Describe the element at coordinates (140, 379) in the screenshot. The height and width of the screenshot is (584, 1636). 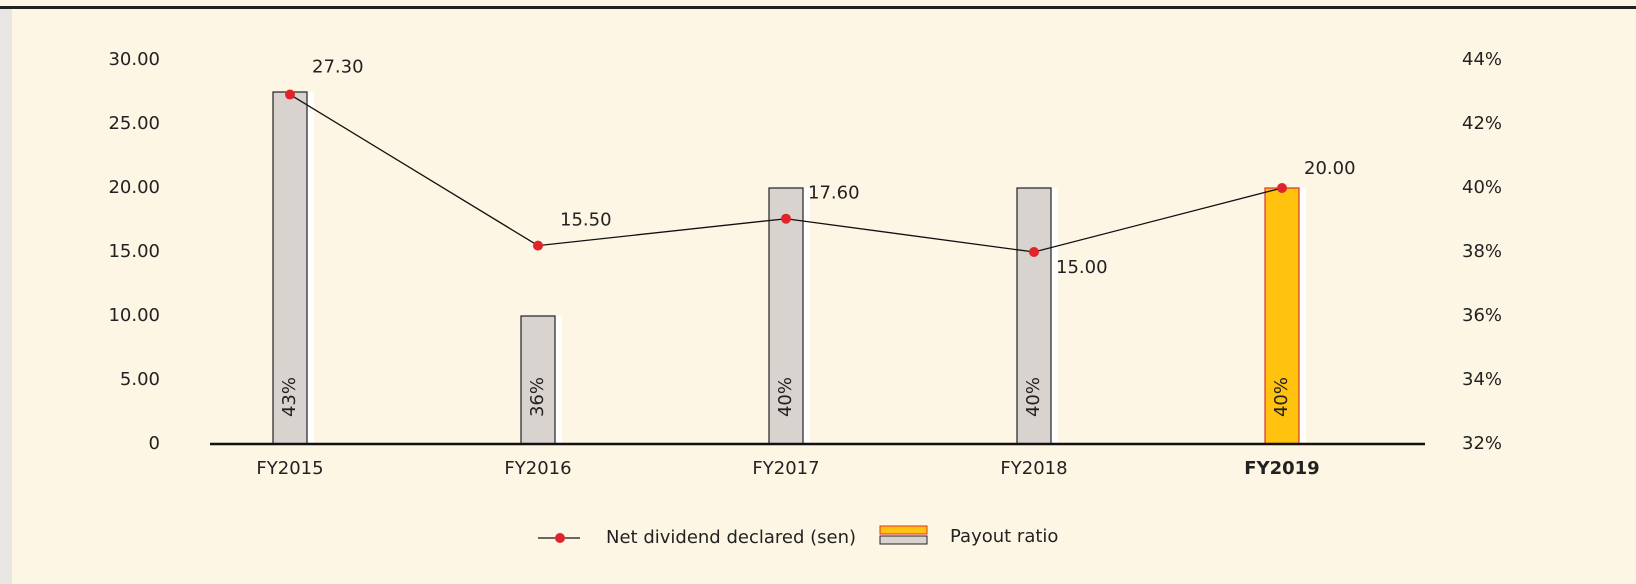
I see `y-tick-label: 5.00` at that location.